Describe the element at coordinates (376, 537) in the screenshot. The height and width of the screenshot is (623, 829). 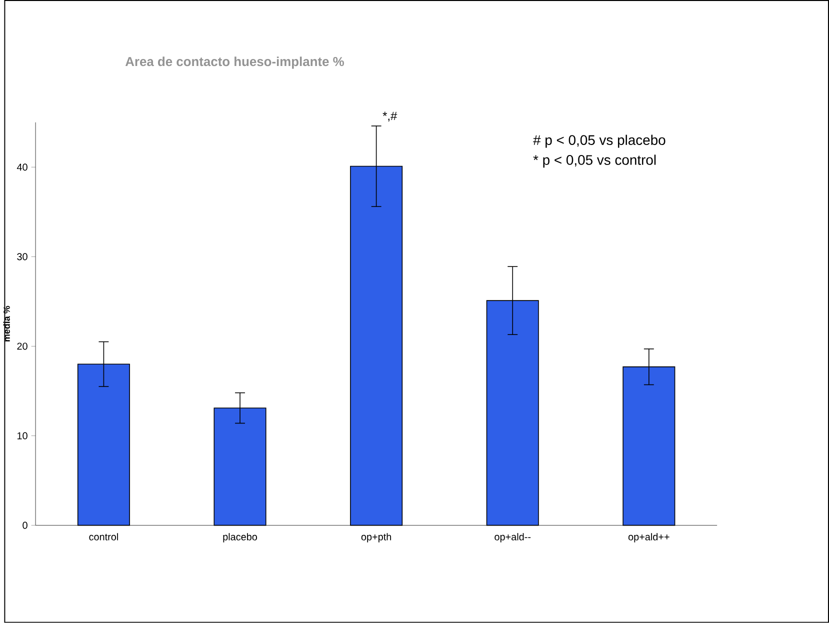
I see `x-tick-label: op+pth` at that location.